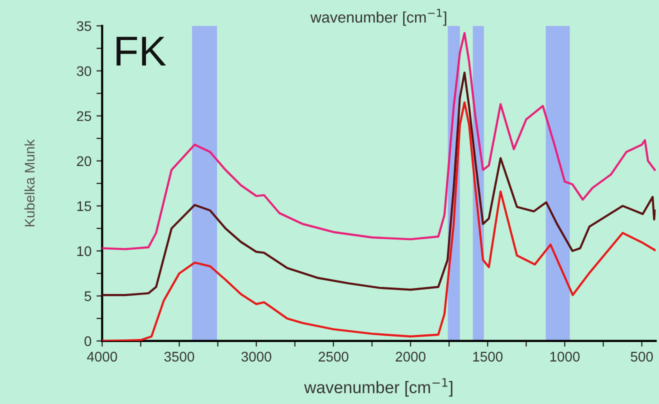  I want to click on x-axis-title: wavenumber [cm$^{−1}$], so click(378, 387).